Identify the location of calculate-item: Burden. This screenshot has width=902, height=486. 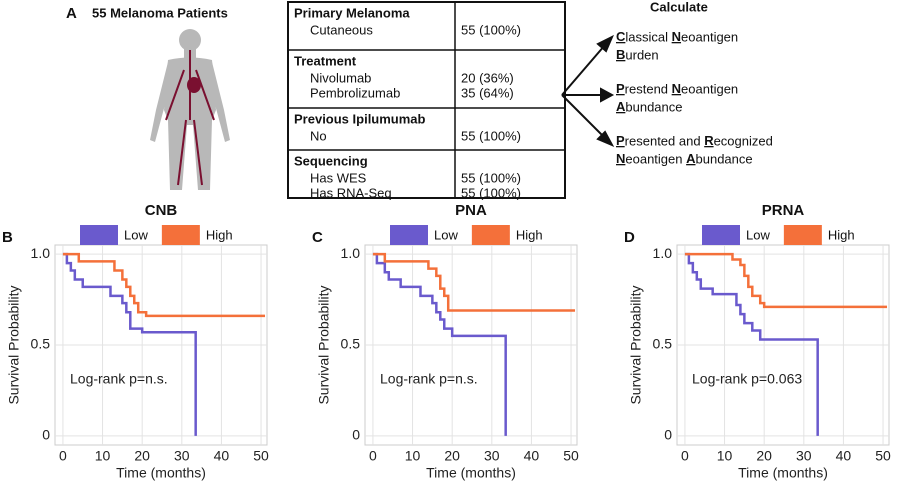
(637, 54).